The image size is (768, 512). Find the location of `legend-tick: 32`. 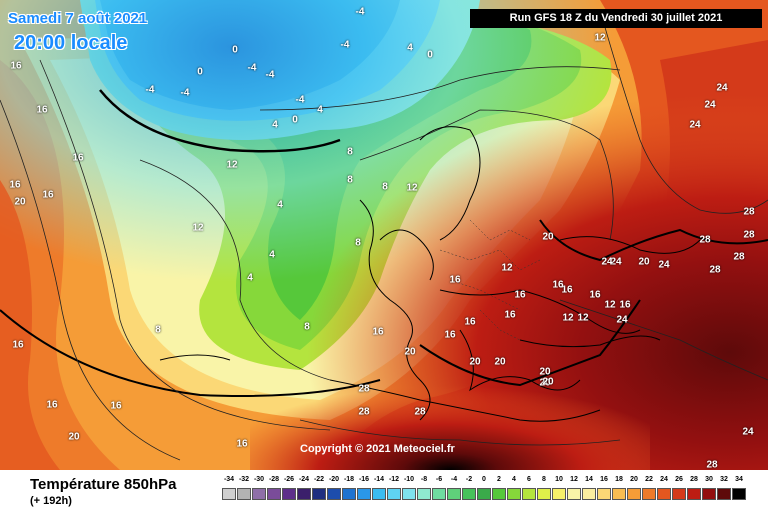

legend-tick: 32 is located at coordinates (724, 479).